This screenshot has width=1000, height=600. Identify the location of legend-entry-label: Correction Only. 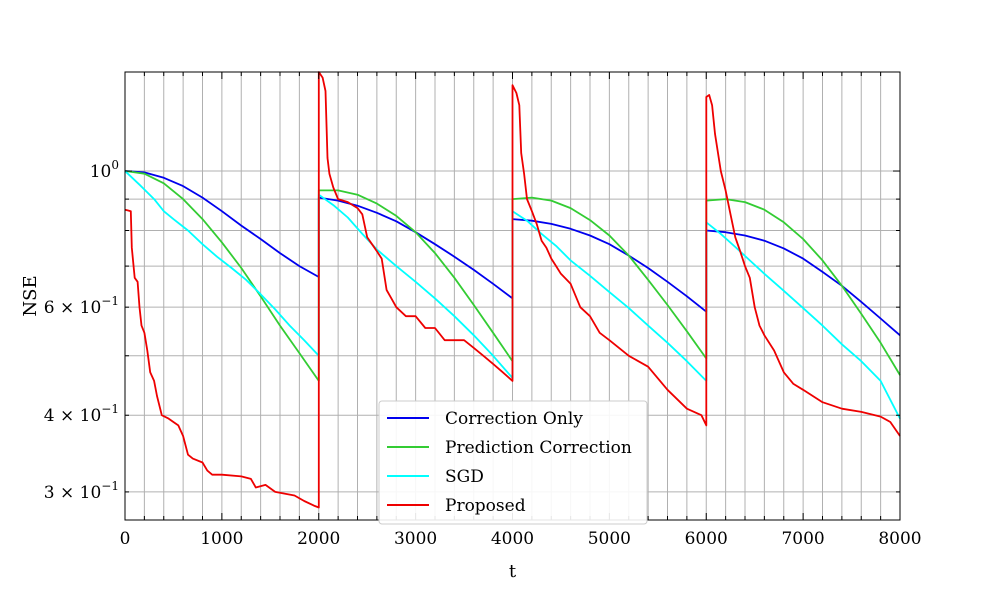
(514, 419).